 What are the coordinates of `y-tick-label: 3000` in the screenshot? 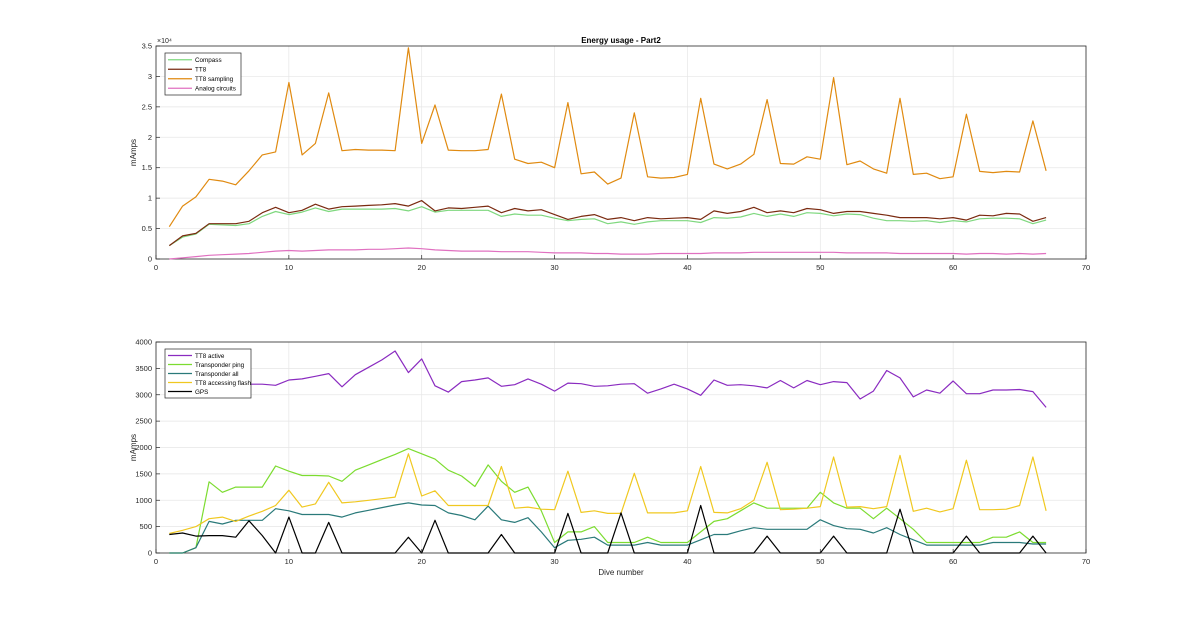 It's located at (143, 394).